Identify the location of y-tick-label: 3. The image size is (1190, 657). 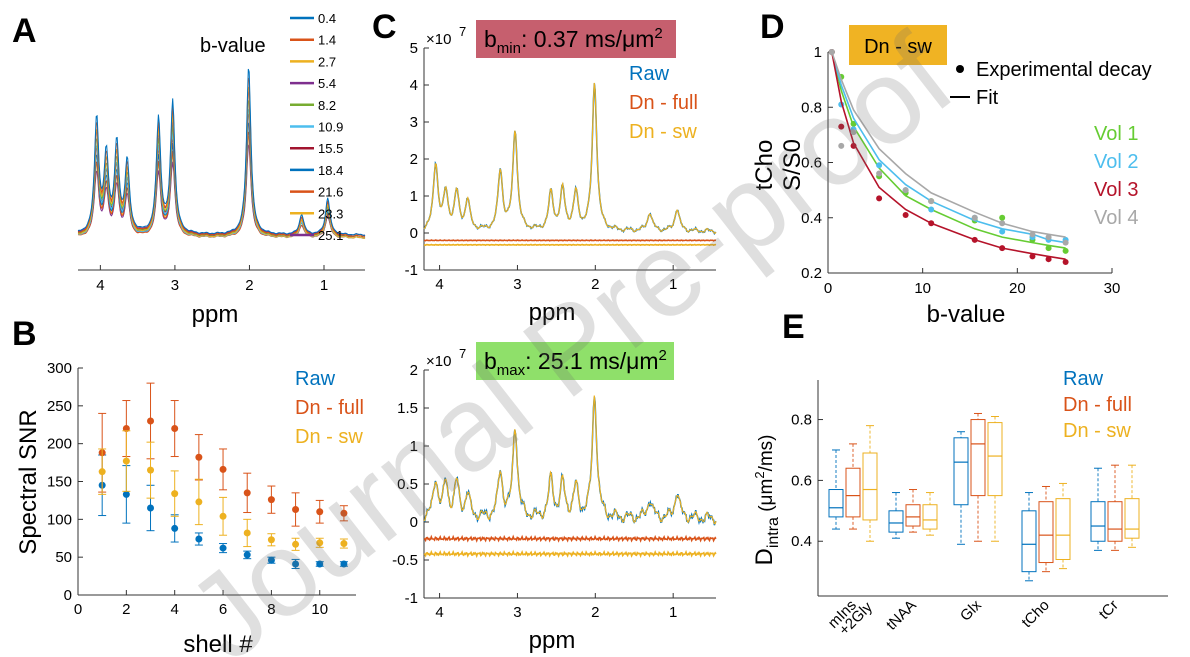
(414, 122).